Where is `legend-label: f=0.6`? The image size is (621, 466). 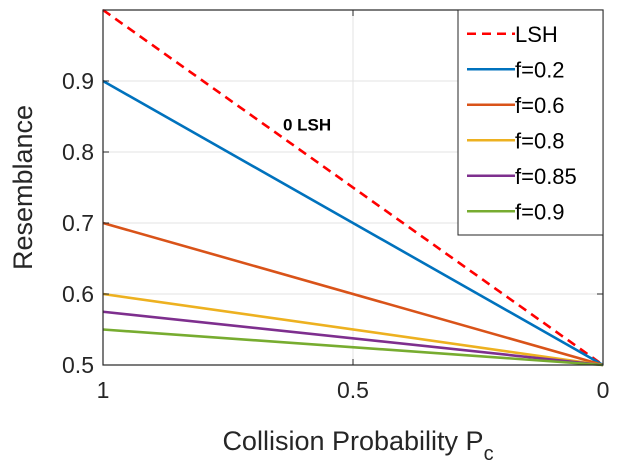
legend-label: f=0.6 is located at coordinates (540, 105).